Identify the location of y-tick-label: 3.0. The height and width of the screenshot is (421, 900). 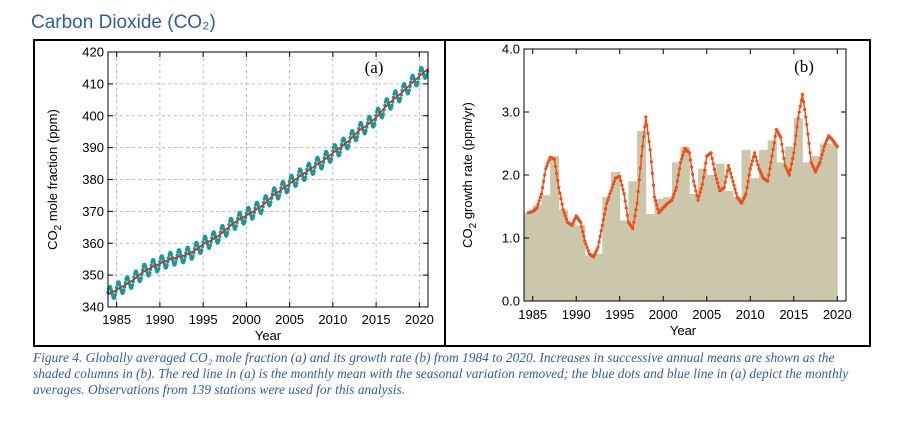
(511, 112).